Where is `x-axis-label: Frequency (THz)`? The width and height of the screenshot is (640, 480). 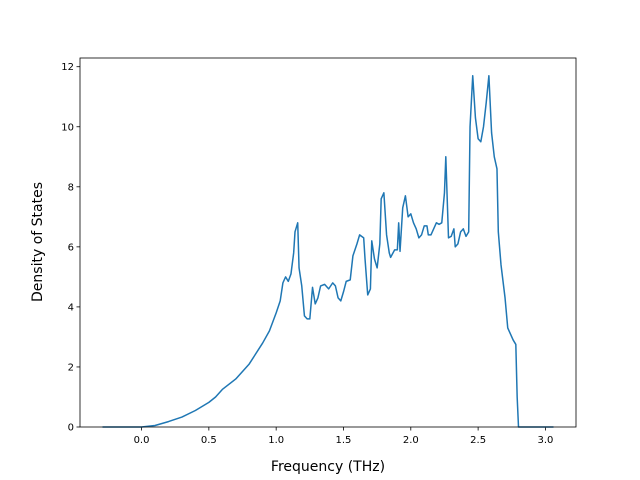 x-axis-label: Frequency (THz) is located at coordinates (328, 467).